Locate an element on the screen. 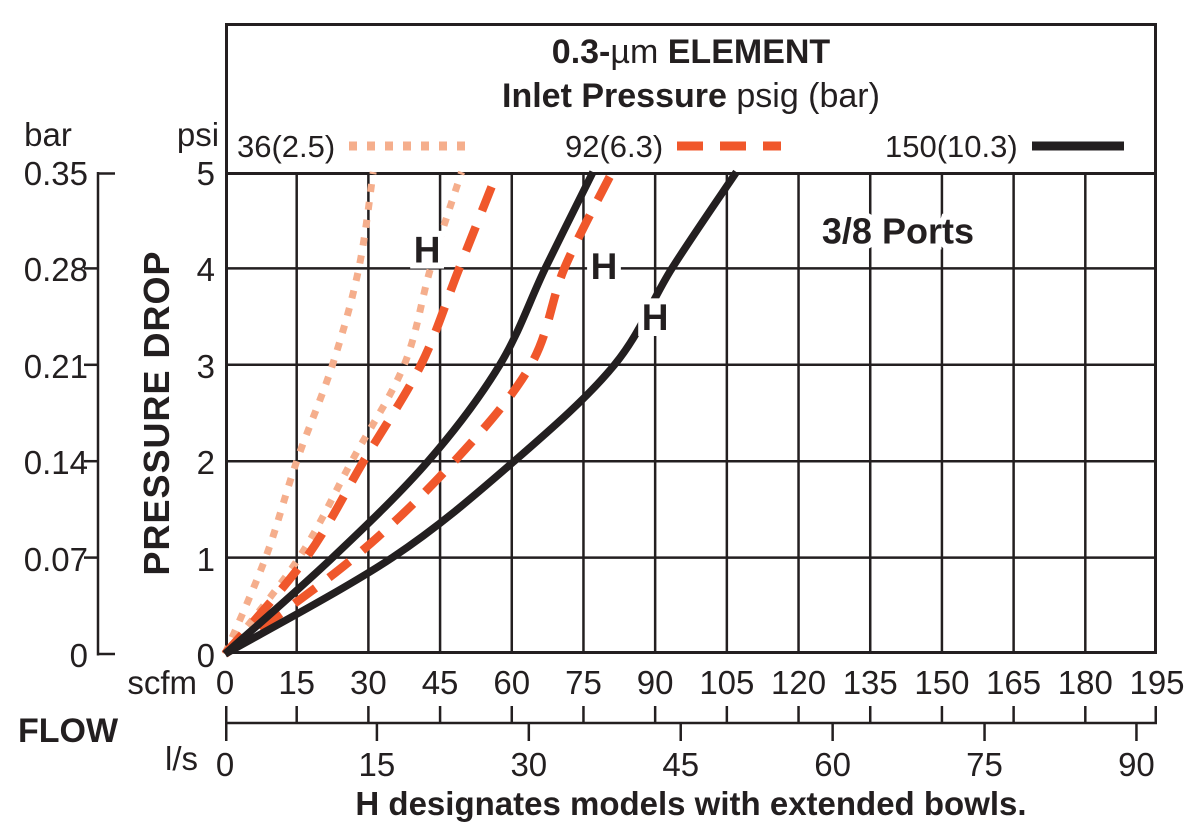  psi-tick-label: 5 is located at coordinates (205, 173).